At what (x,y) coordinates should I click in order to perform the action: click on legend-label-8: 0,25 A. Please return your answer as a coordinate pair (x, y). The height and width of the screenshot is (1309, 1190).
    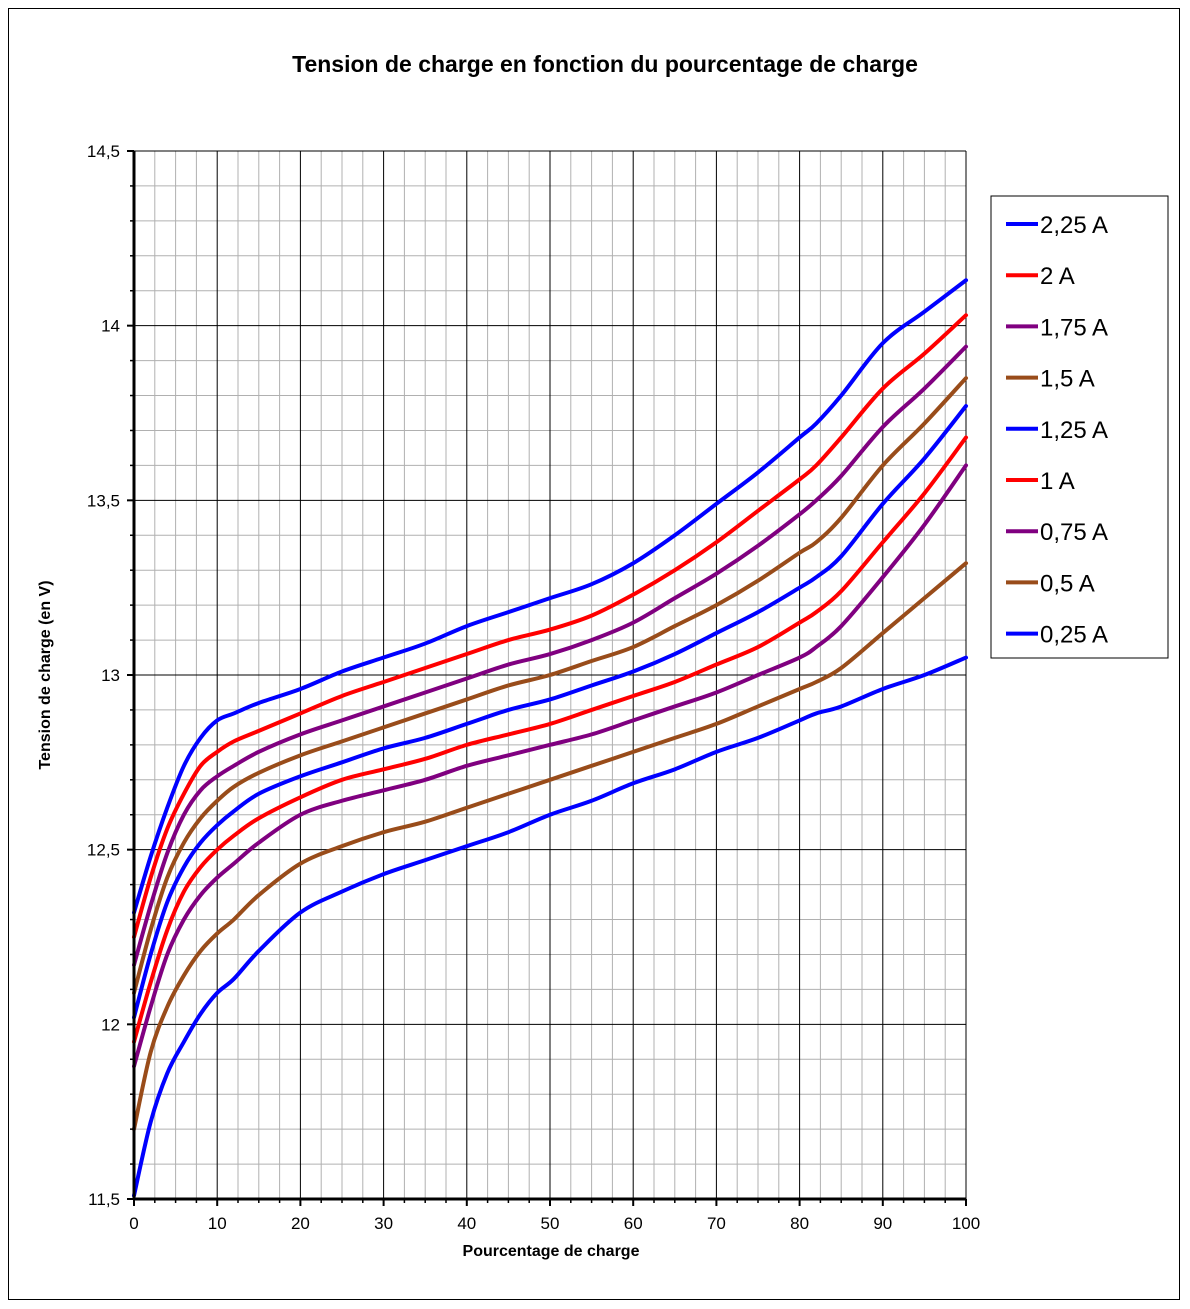
    Looking at the image, I should click on (1074, 635).